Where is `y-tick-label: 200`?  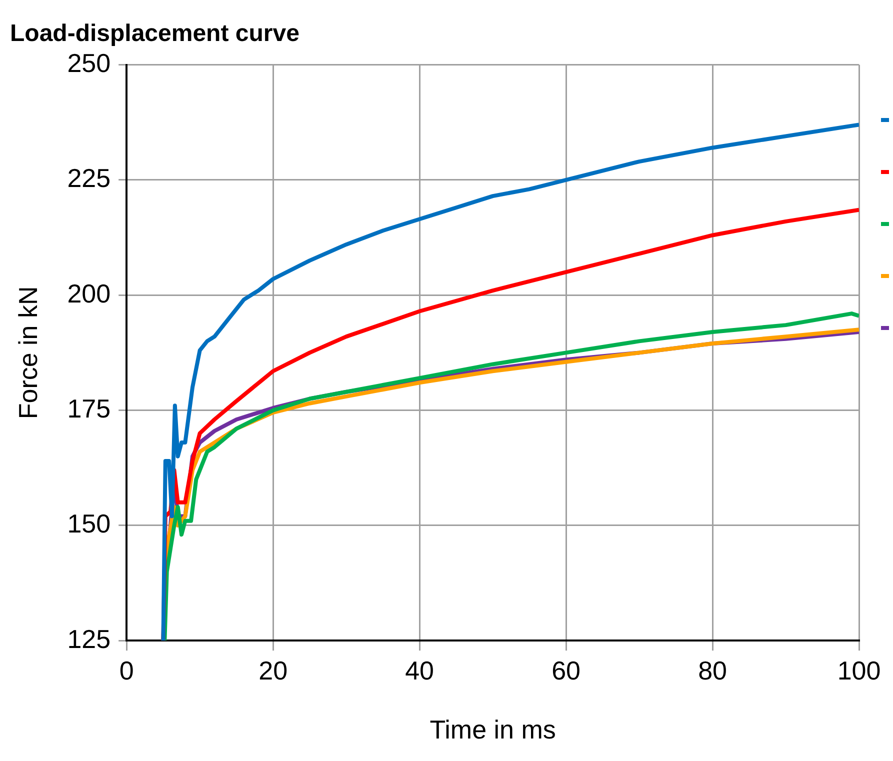
y-tick-label: 200 is located at coordinates (89, 293).